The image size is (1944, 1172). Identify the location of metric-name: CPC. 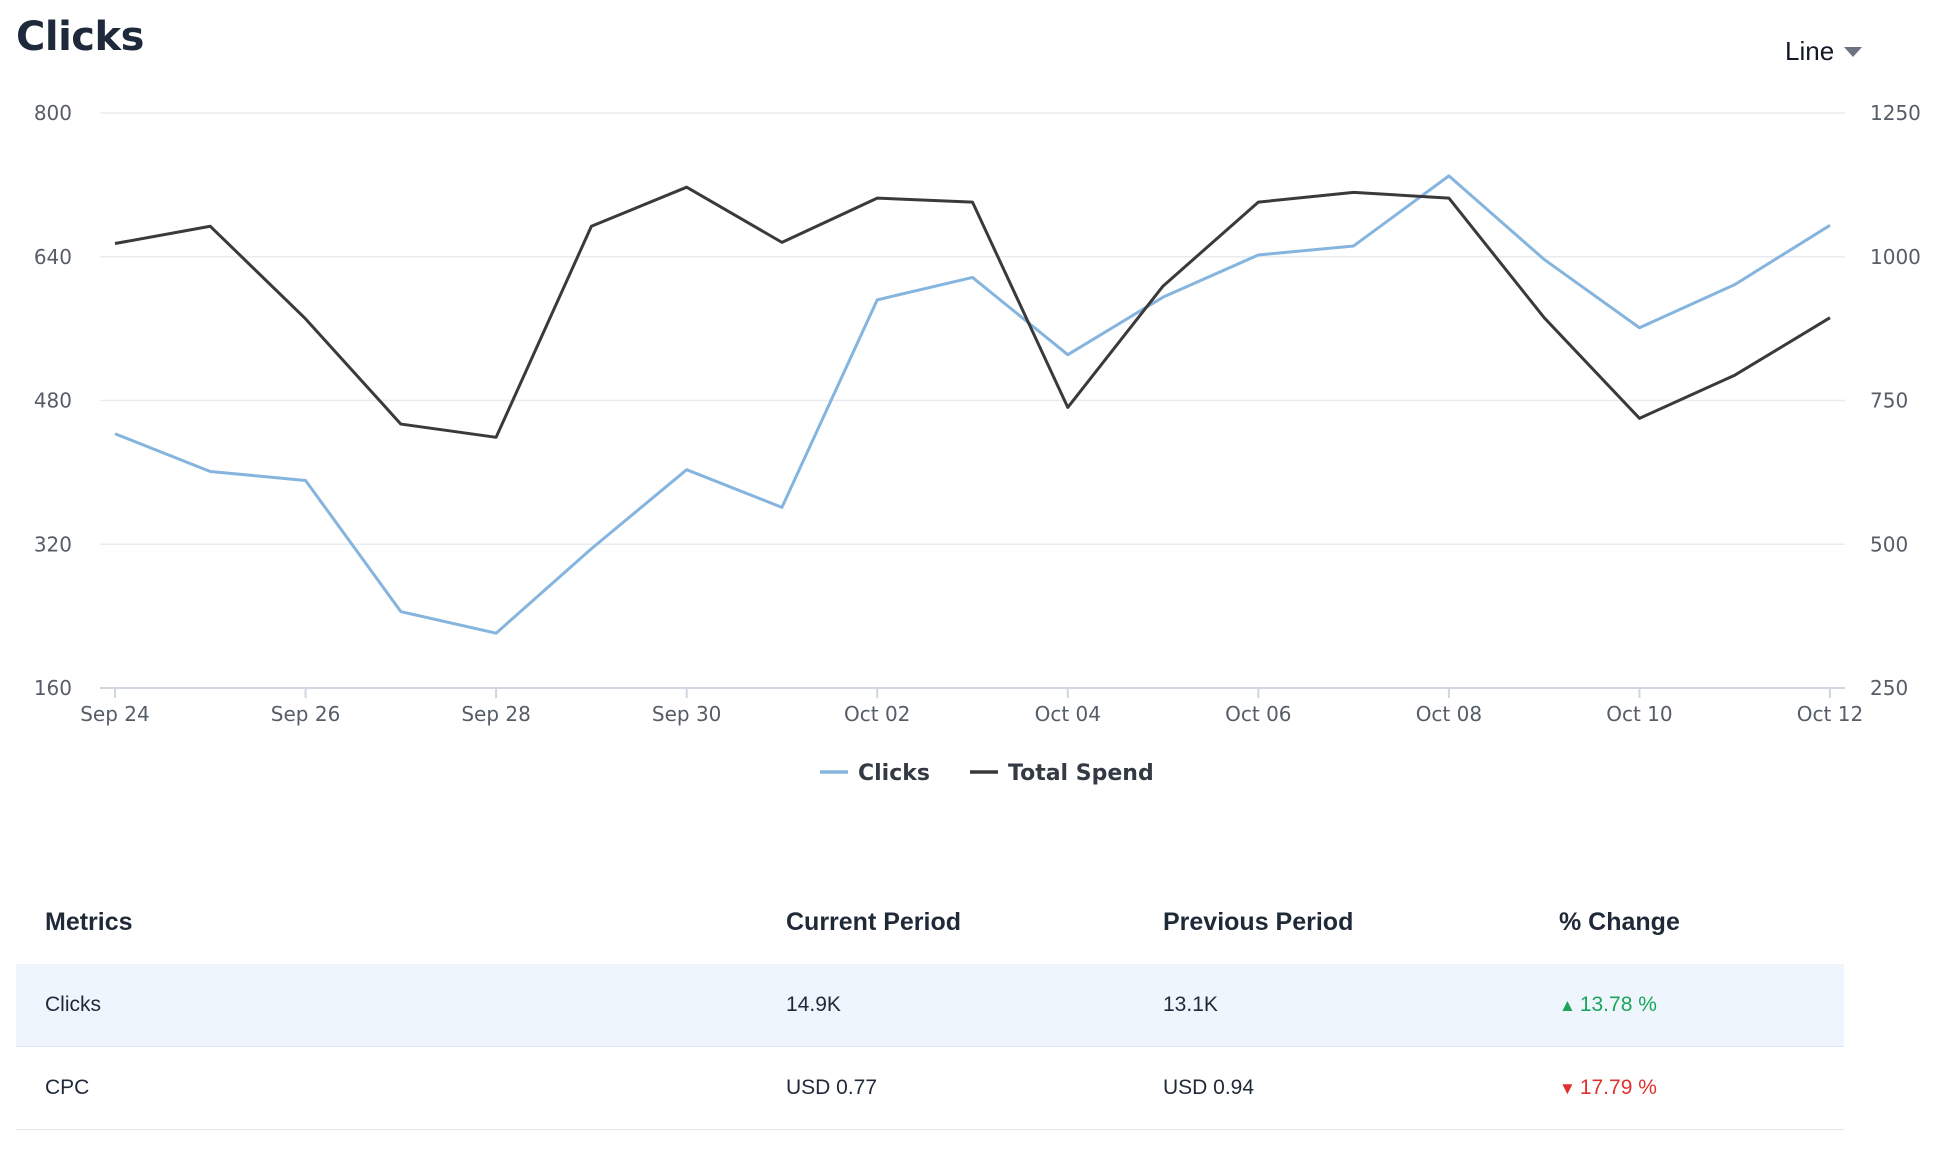
(67, 1087).